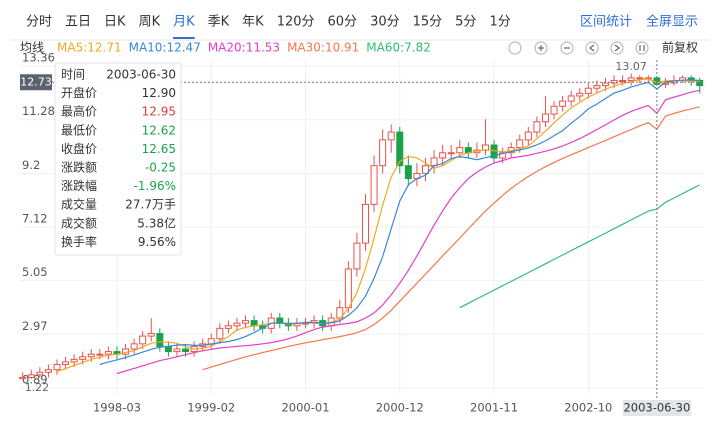 This screenshot has height=427, width=720. I want to click on tooltip-label: 换手率, so click(79, 241).